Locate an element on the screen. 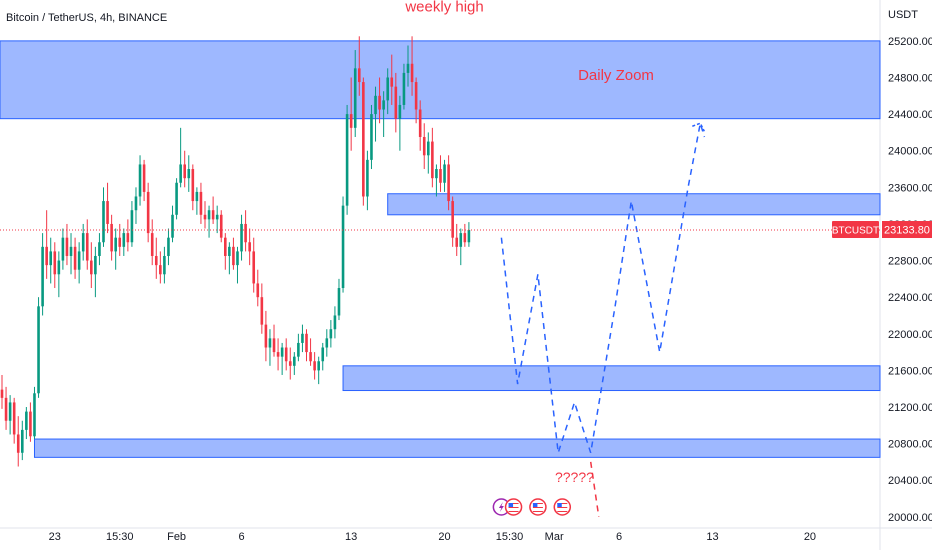  price-tick-label: 20000.00 is located at coordinates (910, 518).